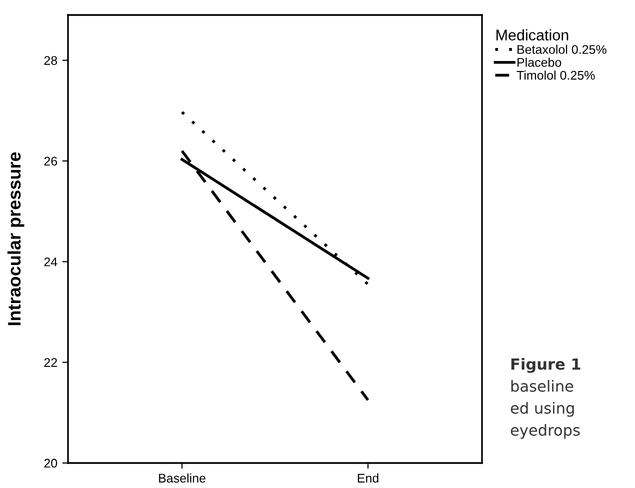 The width and height of the screenshot is (635, 488). What do you see at coordinates (182, 478) in the screenshot?
I see `x-tick-label: Baseline` at bounding box center [182, 478].